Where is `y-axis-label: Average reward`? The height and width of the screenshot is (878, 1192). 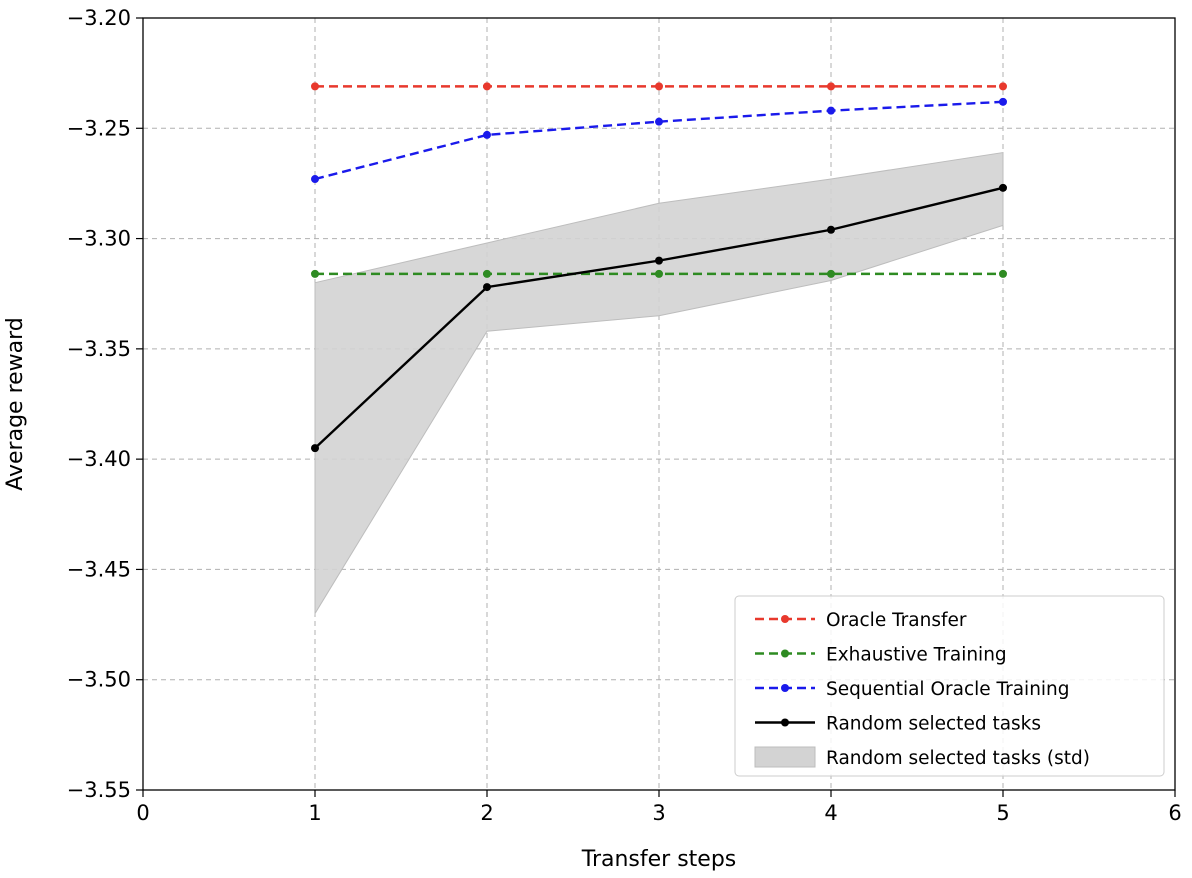 y-axis-label: Average reward is located at coordinates (15, 404).